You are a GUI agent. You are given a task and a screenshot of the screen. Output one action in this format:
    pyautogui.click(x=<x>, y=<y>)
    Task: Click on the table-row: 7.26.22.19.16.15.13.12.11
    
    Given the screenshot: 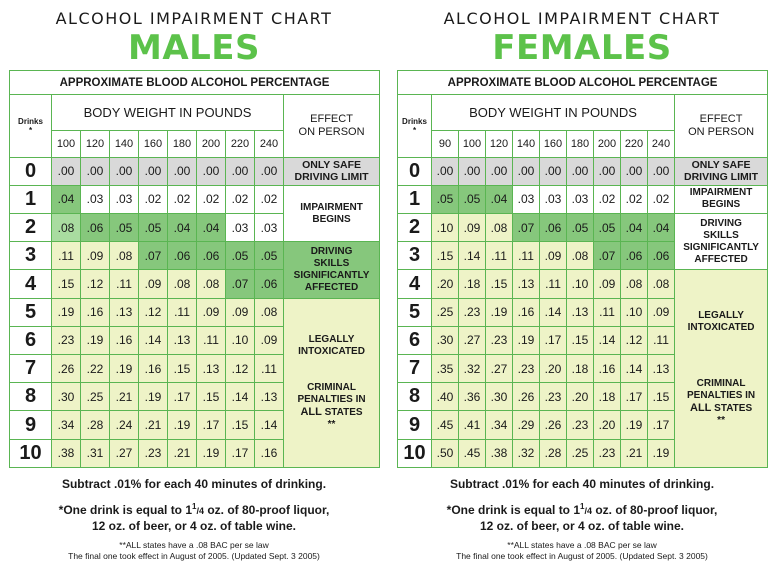 What is the action you would take?
    pyautogui.click(x=194, y=369)
    